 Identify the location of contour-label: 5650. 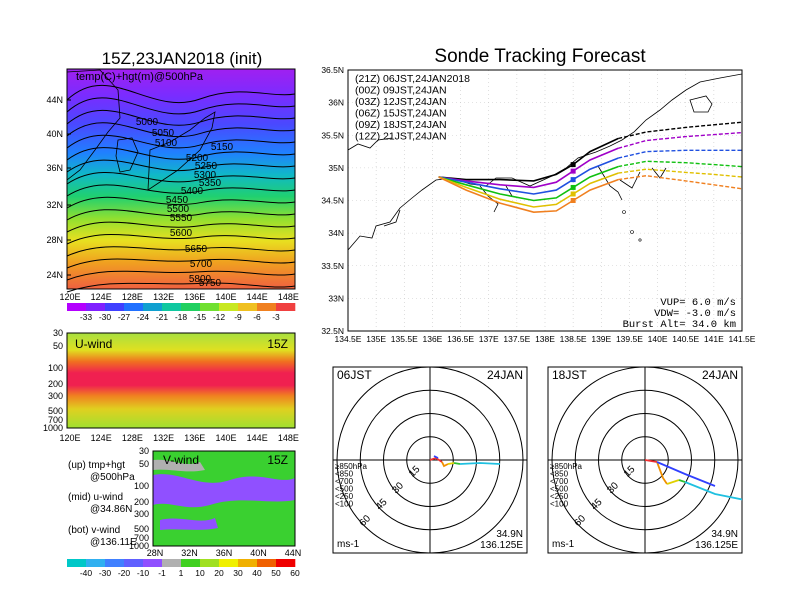
(196, 249).